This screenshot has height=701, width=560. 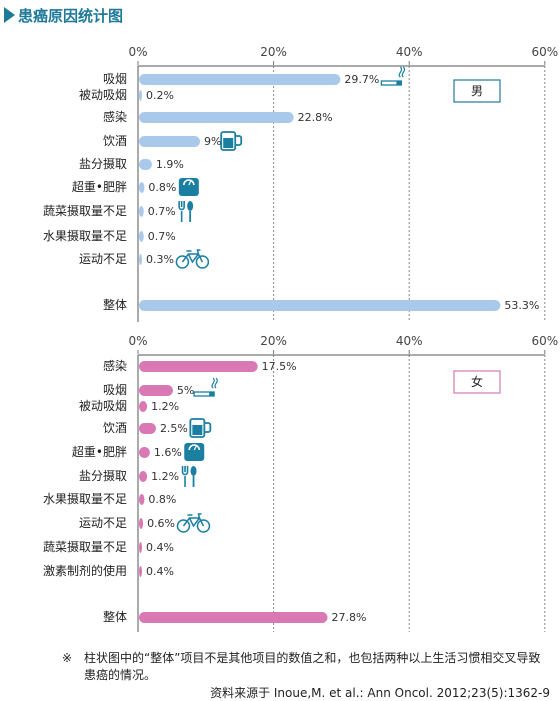 I want to click on legend-label: 男, so click(x=477, y=91).